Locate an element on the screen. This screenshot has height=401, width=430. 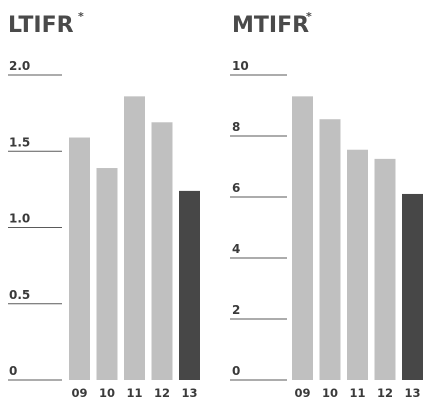
ltifr-y-ticks: 0 0.5 1.0 1.5 2.0 is located at coordinates (19, 218).